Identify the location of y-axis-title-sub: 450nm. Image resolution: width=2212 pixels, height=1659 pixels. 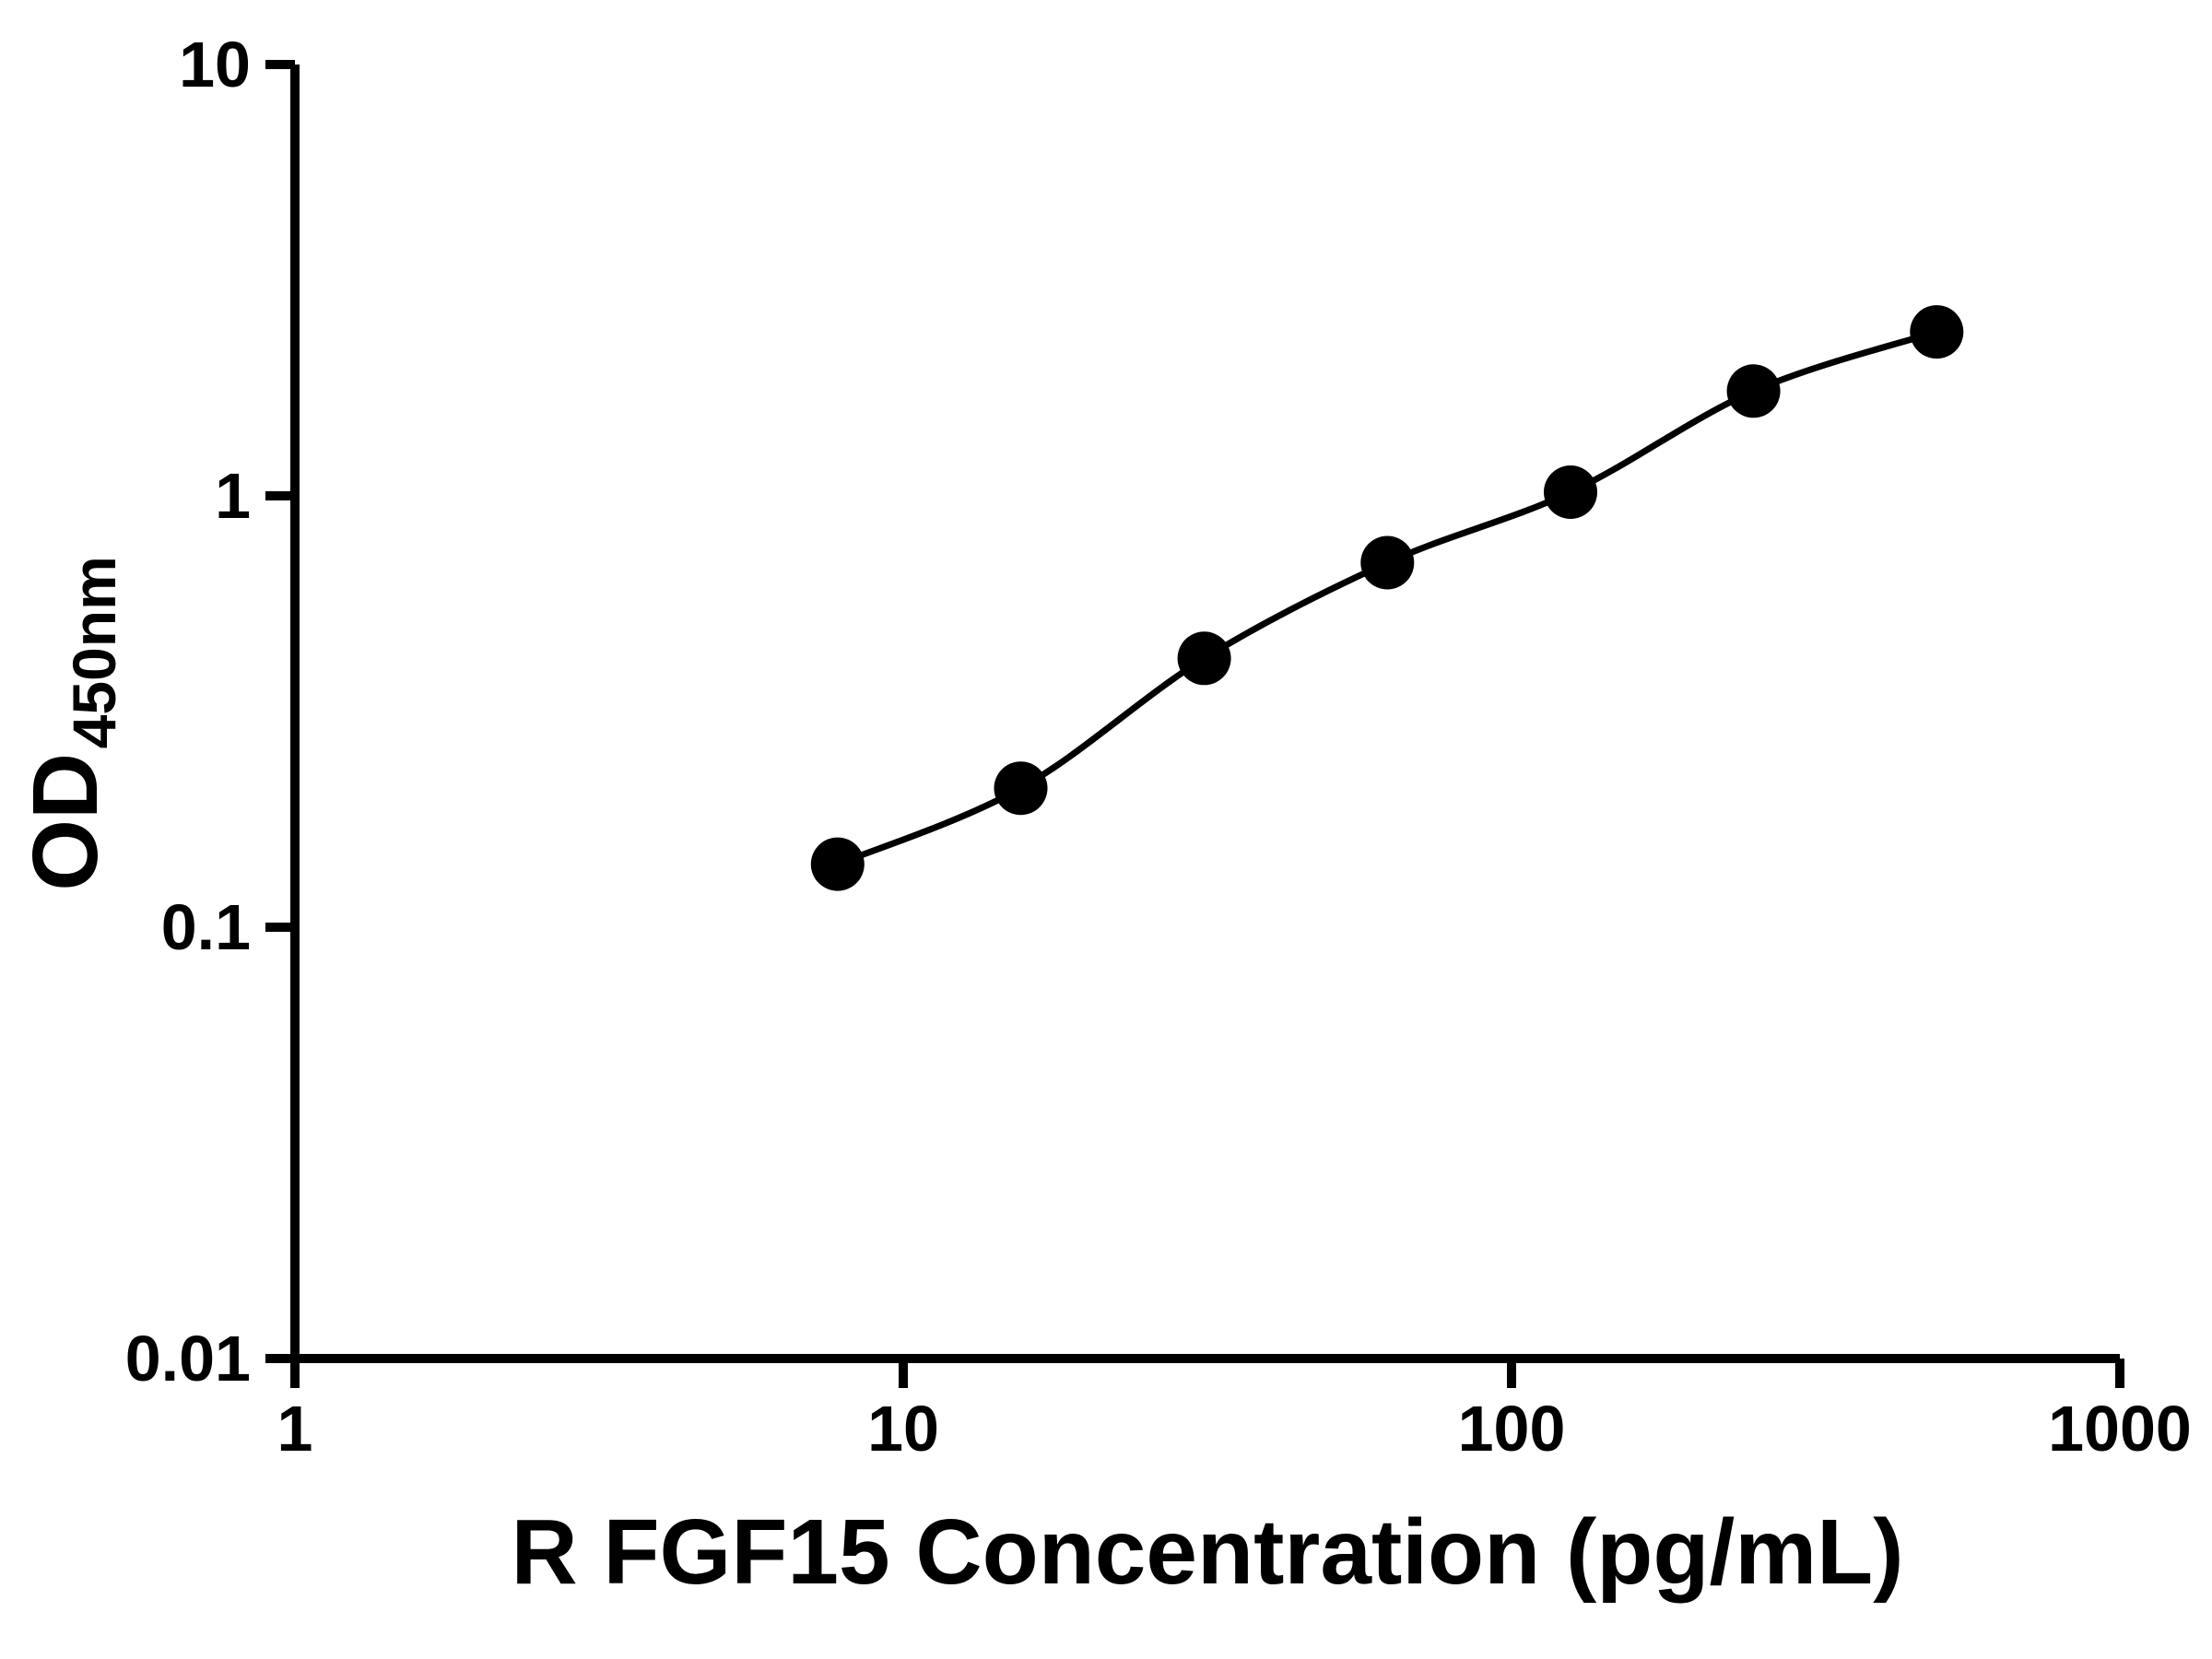
(94, 652).